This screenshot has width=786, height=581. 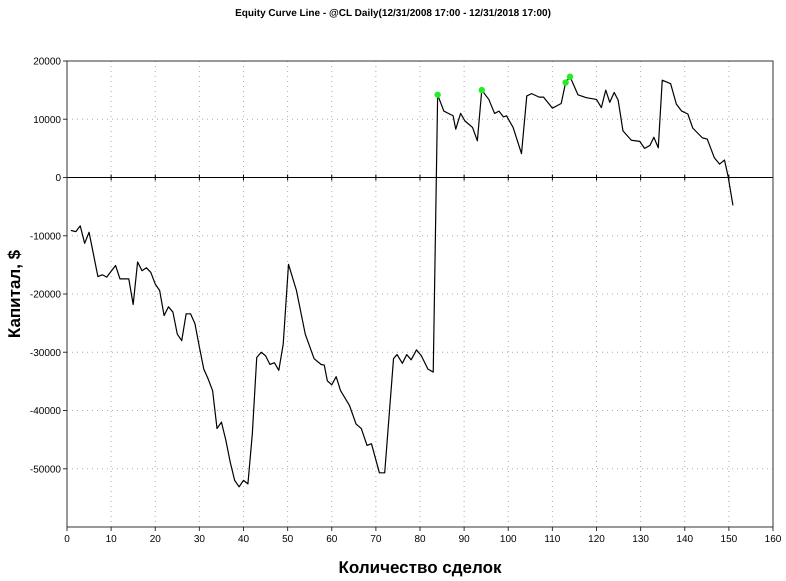 I want to click on x-tick-label: 80, so click(x=420, y=539).